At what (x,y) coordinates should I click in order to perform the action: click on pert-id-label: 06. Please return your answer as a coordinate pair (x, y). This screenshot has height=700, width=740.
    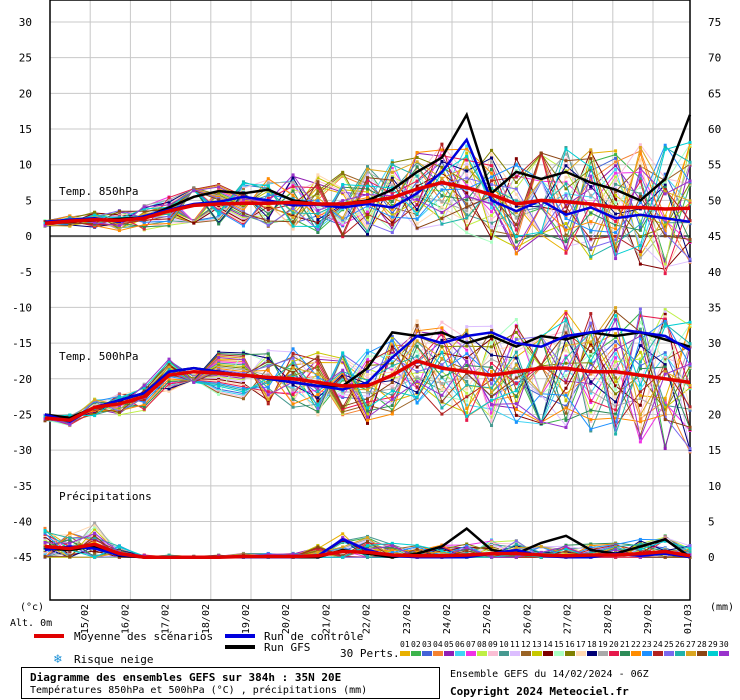
    Looking at the image, I should click on (460, 644).